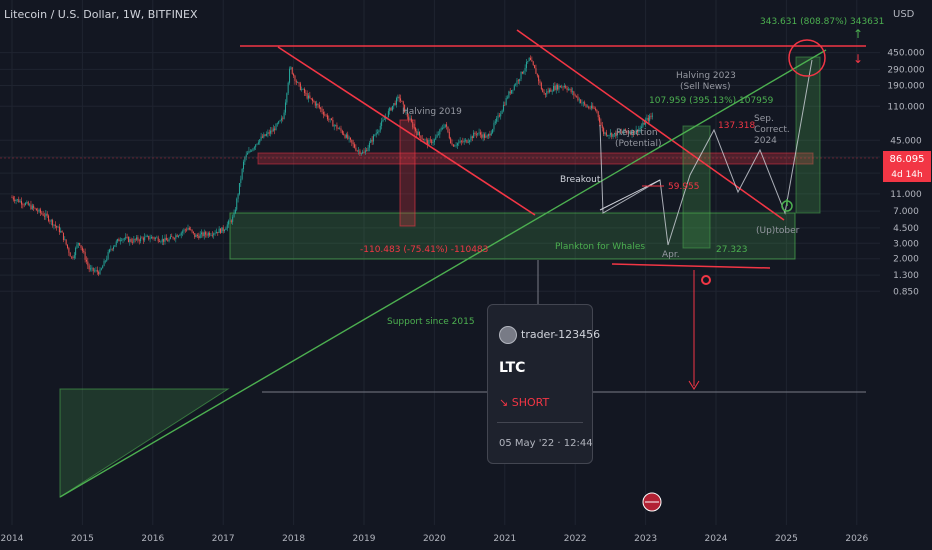  What do you see at coordinates (561, 334) in the screenshot?
I see `username: trader-123456` at bounding box center [561, 334].